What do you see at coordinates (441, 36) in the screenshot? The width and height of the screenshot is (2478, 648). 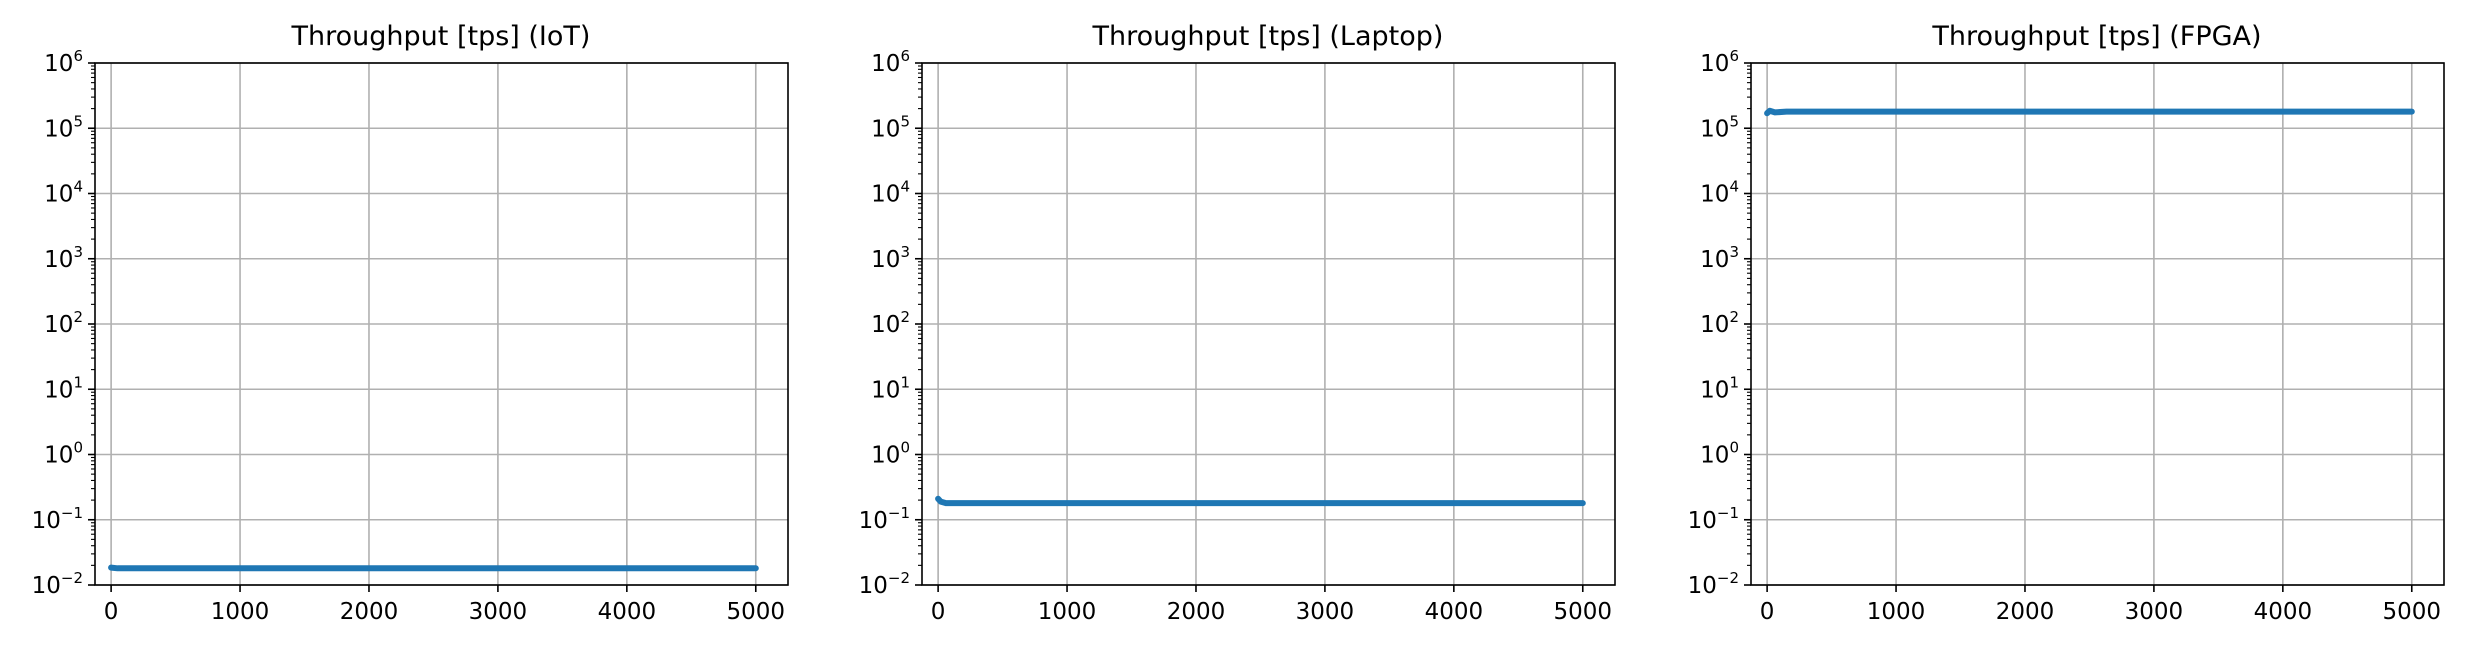 I see `chart-title: Throughput [tps] (IoT)` at bounding box center [441, 36].